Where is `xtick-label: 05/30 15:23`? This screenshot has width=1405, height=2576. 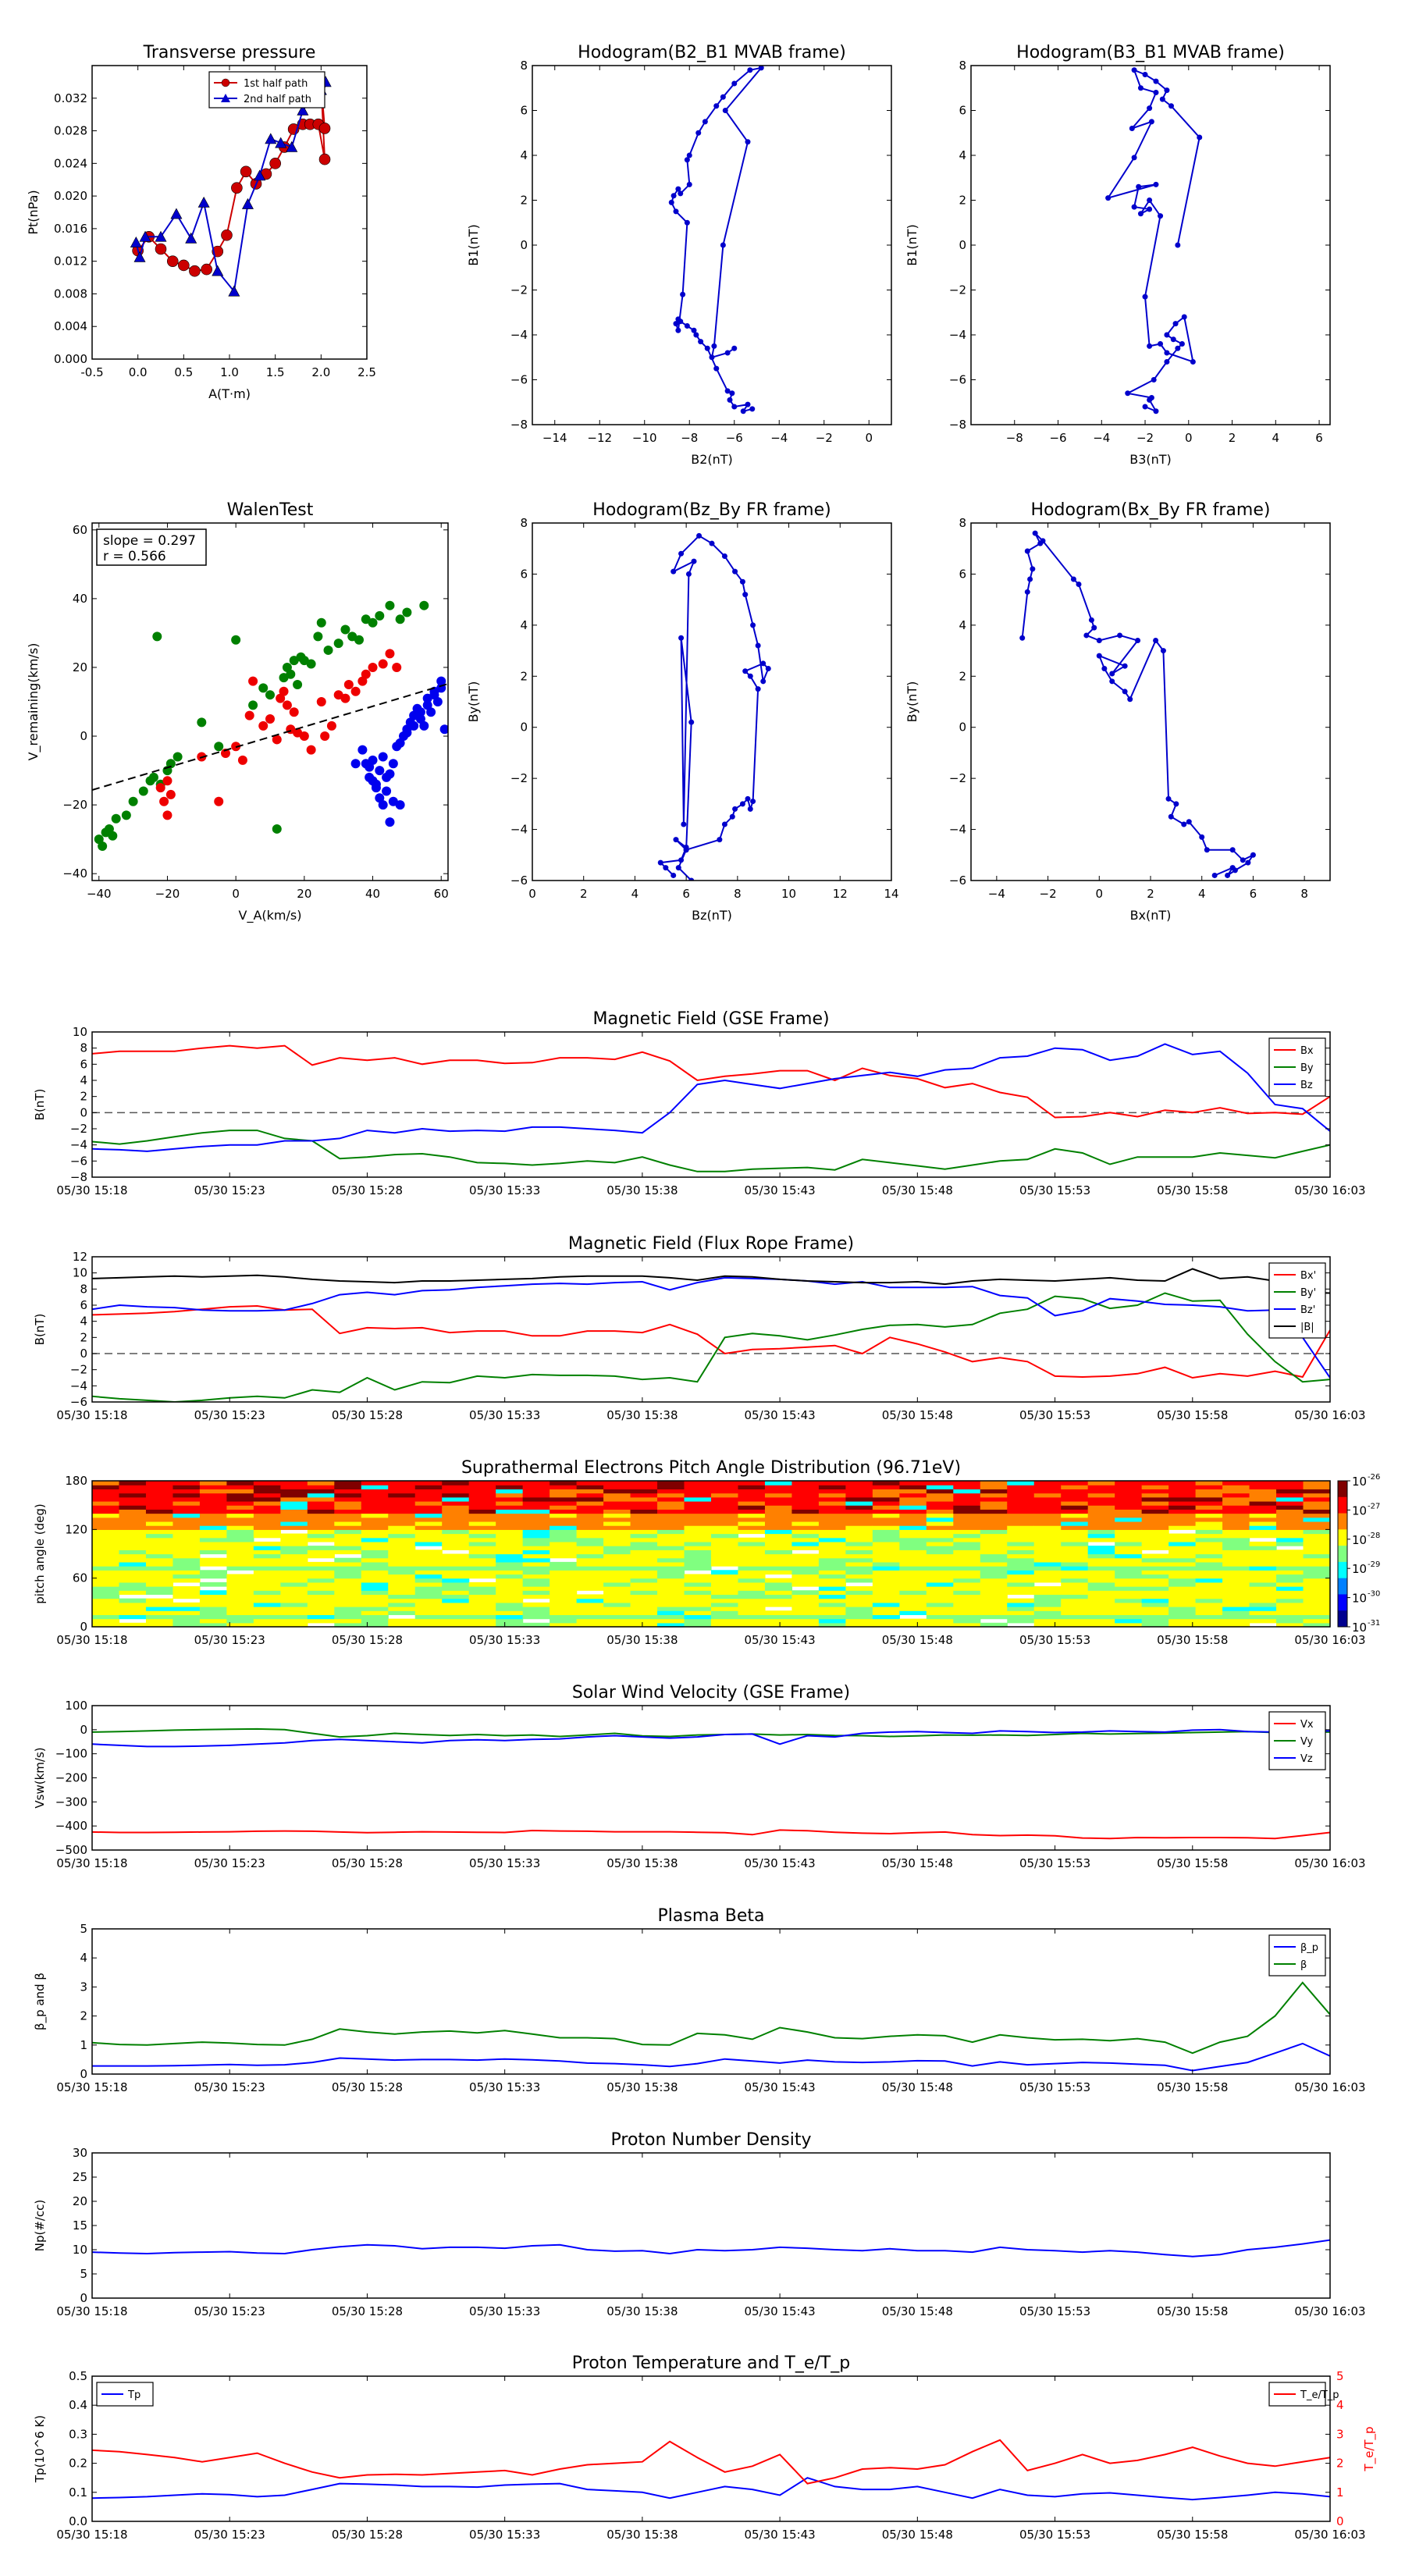
xtick-label: 05/30 15:23 is located at coordinates (229, 2535).